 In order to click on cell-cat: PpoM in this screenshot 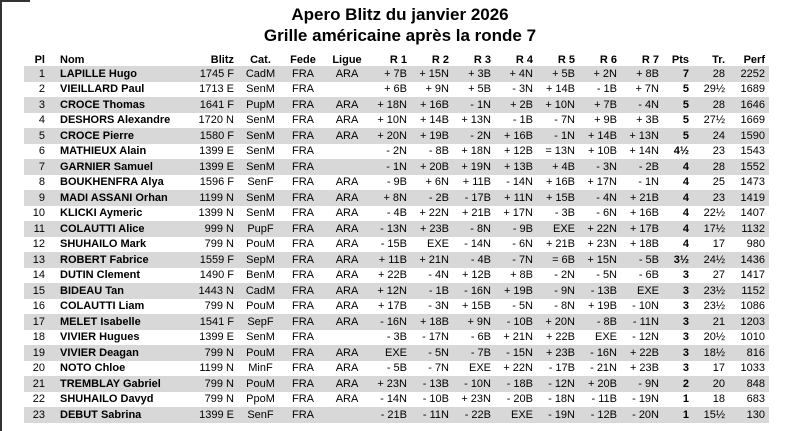, I will do `click(260, 399)`.